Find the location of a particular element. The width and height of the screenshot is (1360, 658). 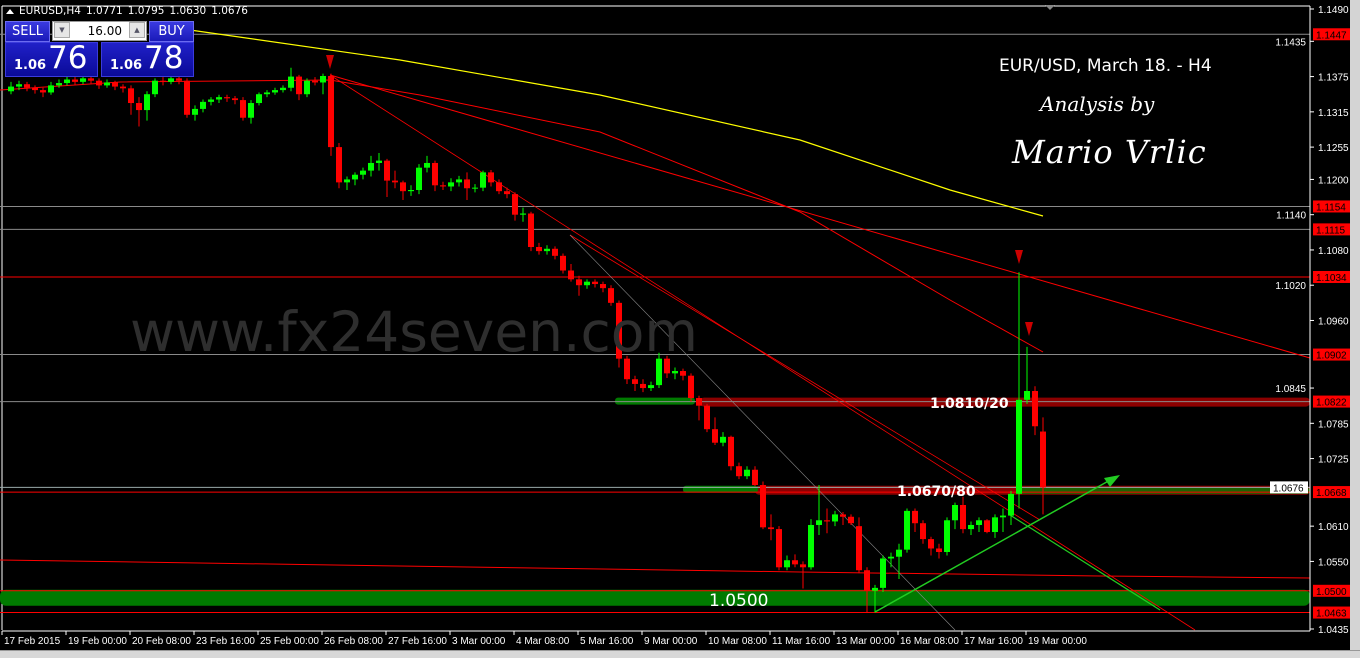

analysis-by-text: Analysis by is located at coordinates (1097, 104).